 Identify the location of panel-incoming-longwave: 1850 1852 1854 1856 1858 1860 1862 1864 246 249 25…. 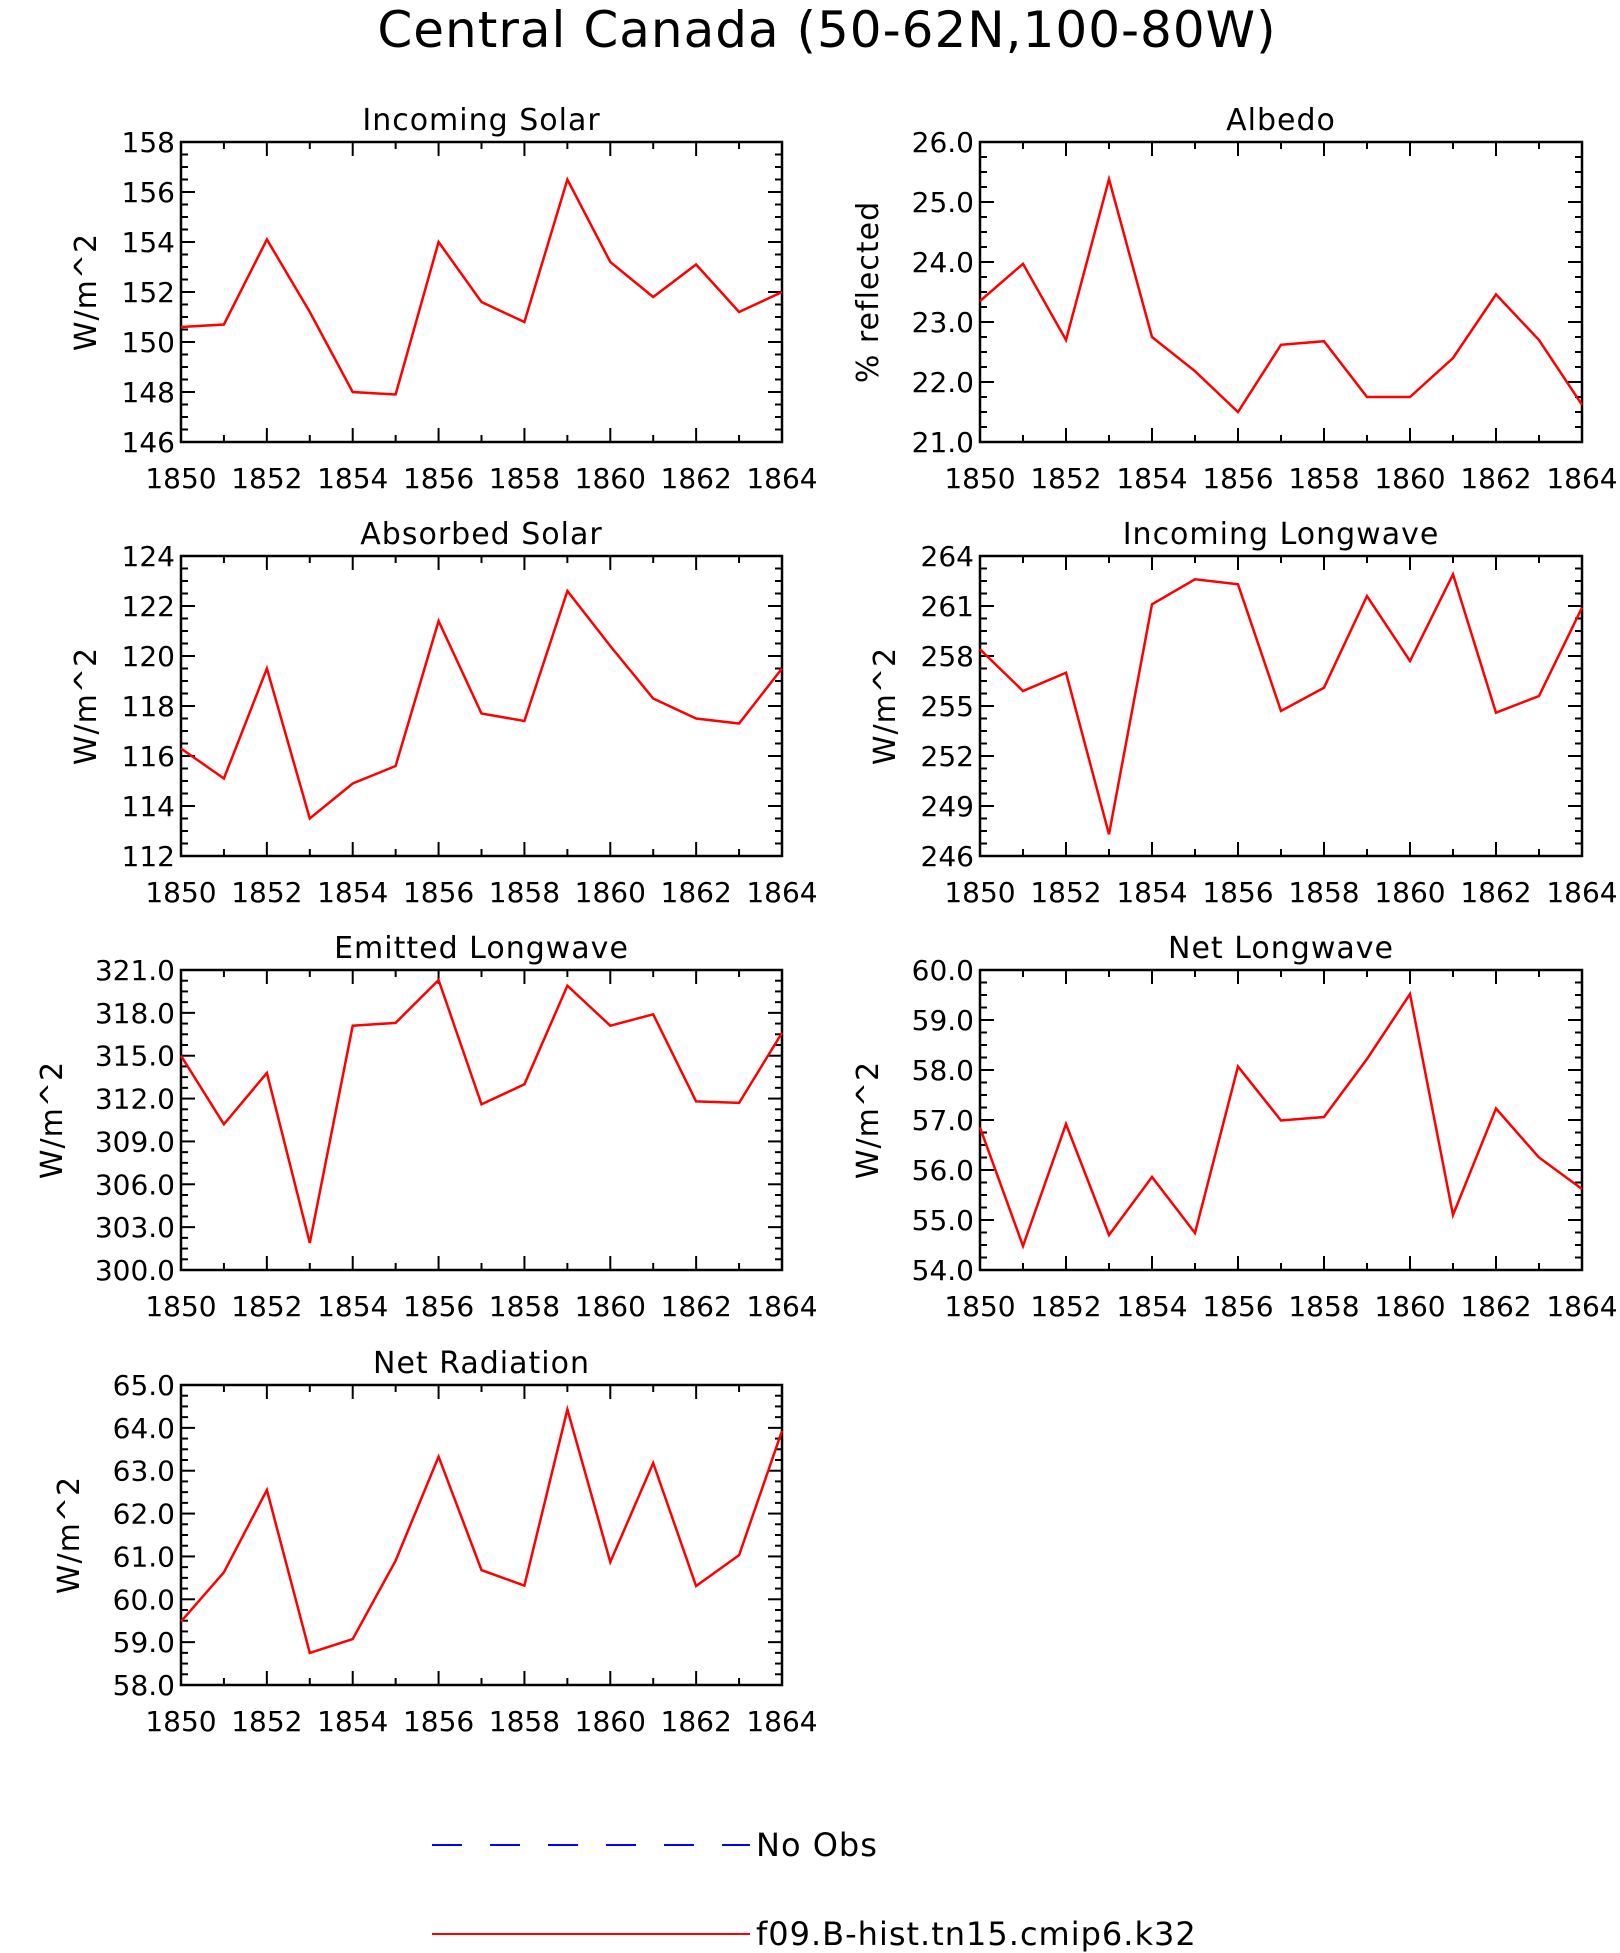
(1243, 713).